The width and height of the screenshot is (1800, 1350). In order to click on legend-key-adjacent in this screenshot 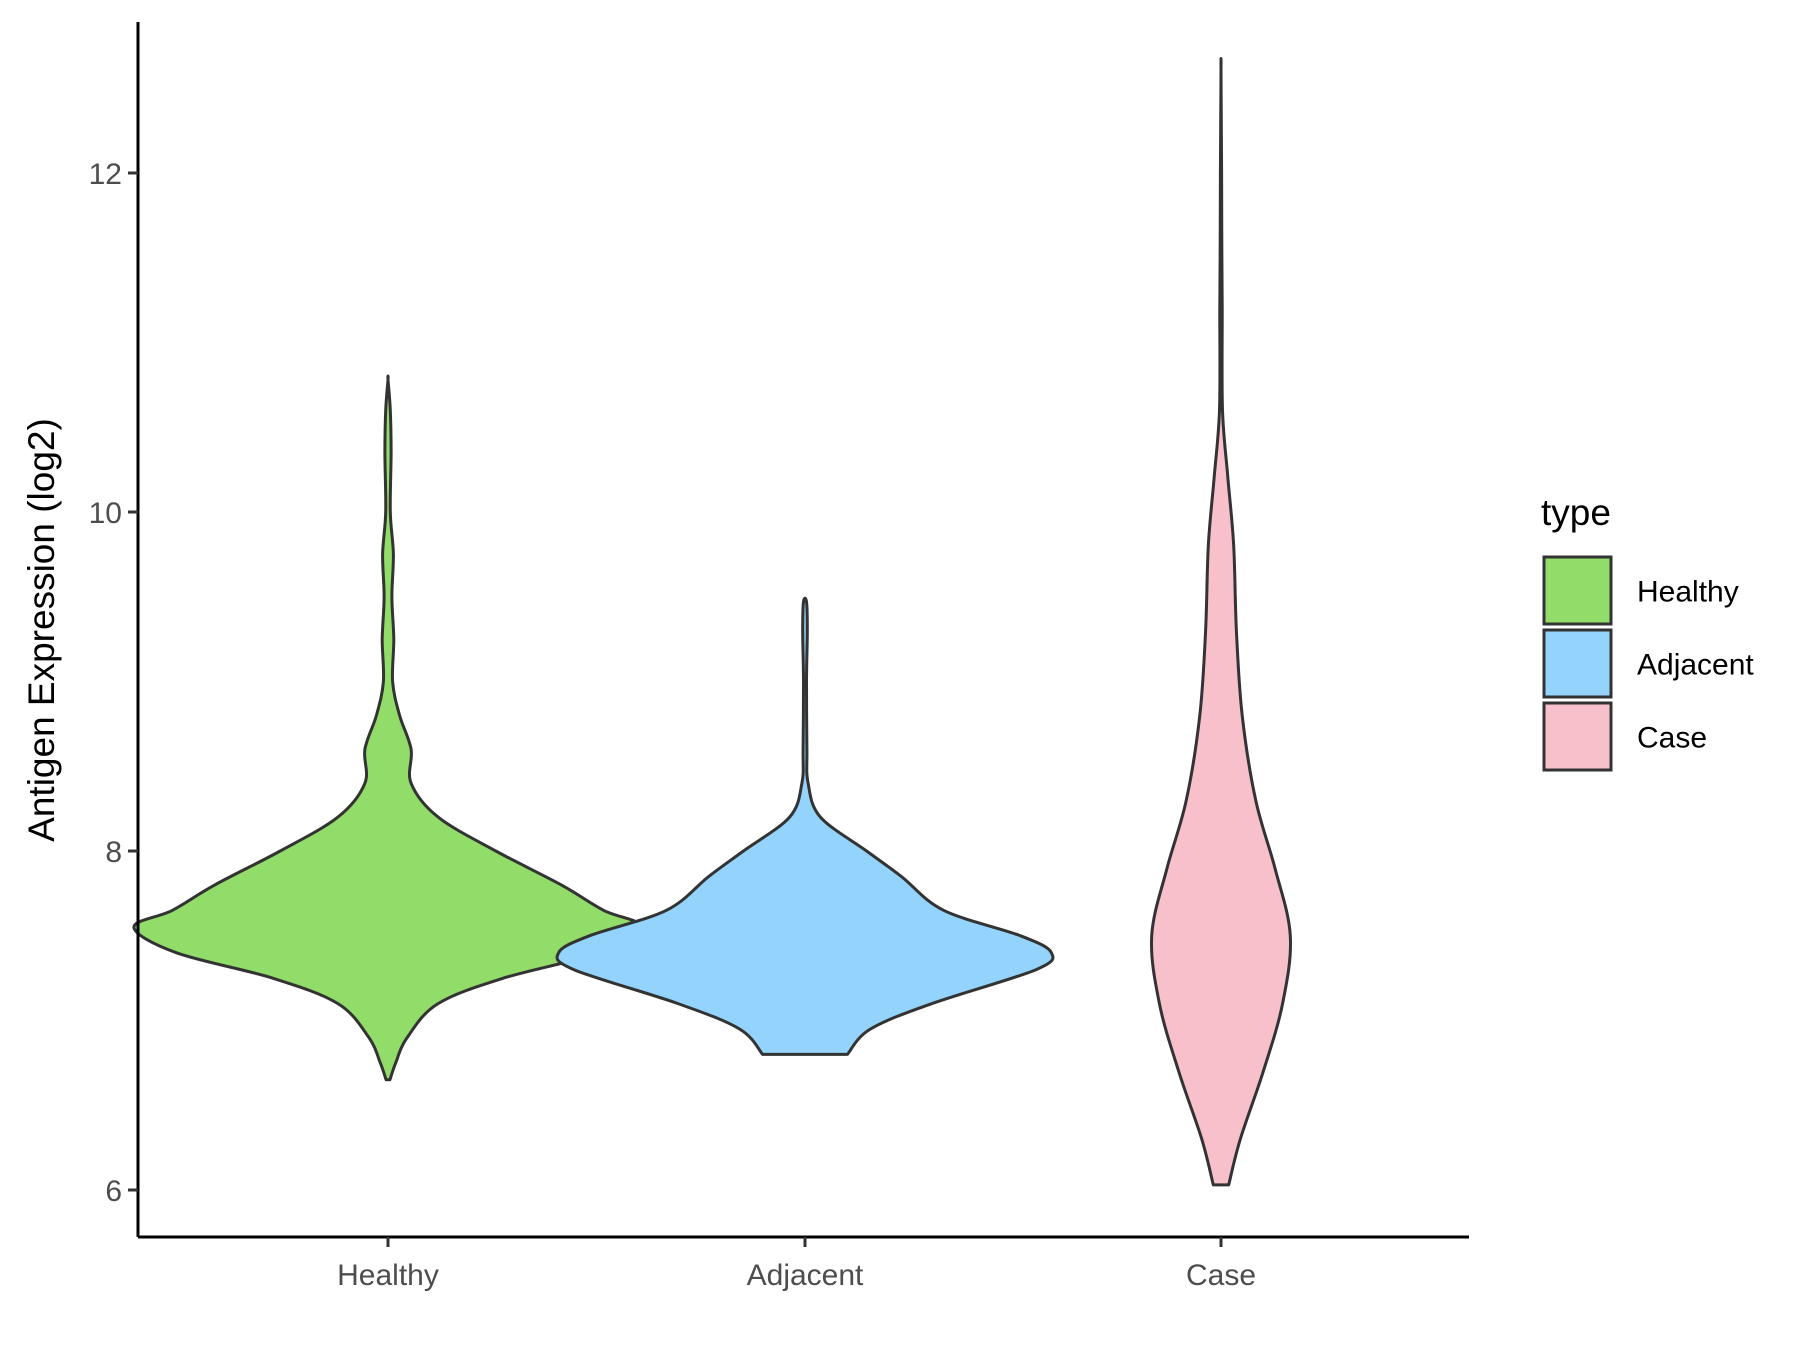, I will do `click(1577, 663)`.